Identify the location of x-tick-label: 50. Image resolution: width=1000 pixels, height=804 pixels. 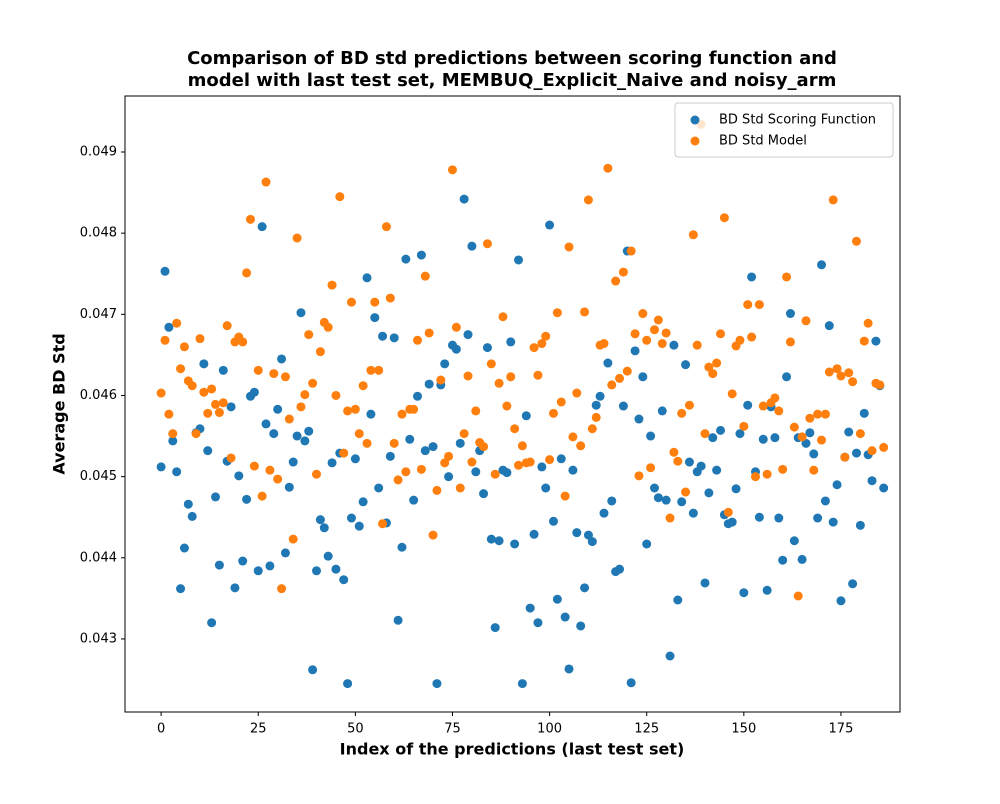
(355, 729).